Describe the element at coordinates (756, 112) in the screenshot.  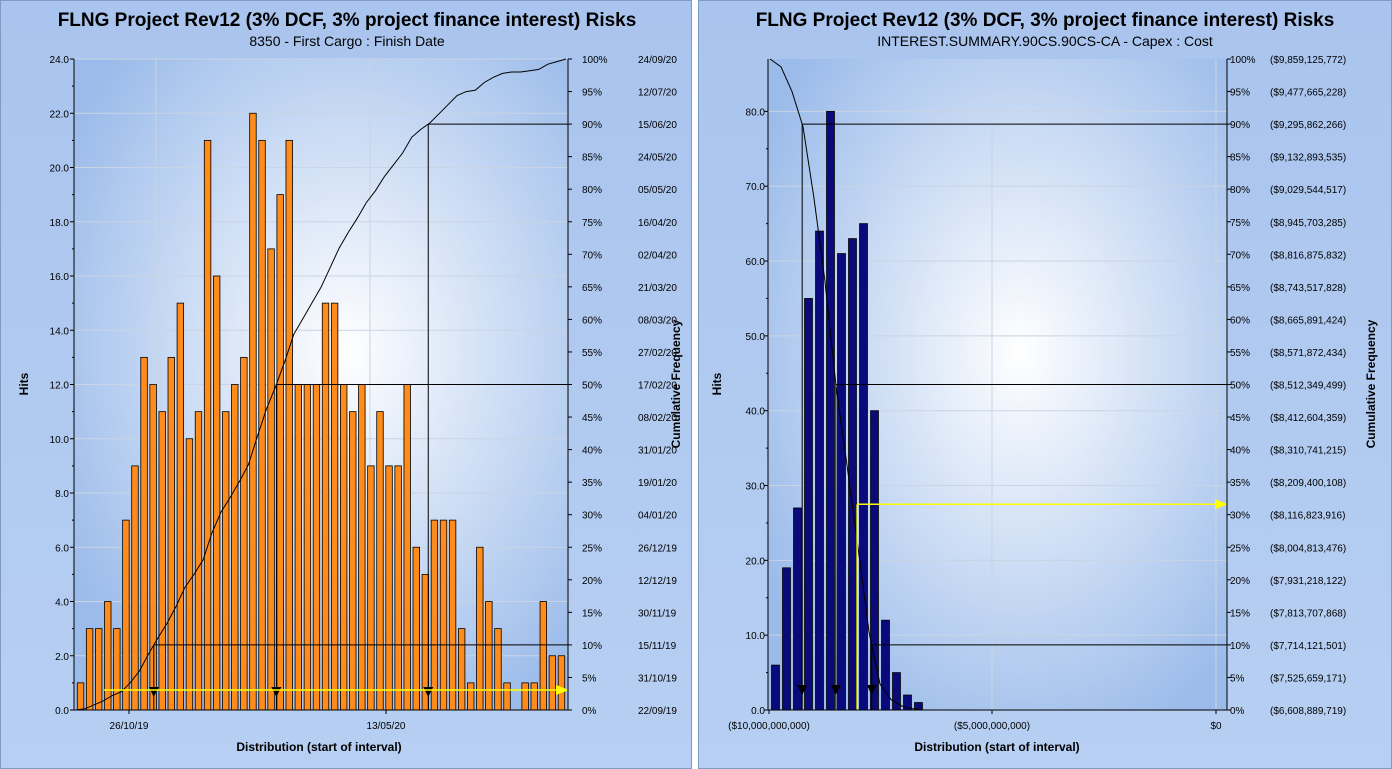
I see `y-tick-label: 80.0` at that location.